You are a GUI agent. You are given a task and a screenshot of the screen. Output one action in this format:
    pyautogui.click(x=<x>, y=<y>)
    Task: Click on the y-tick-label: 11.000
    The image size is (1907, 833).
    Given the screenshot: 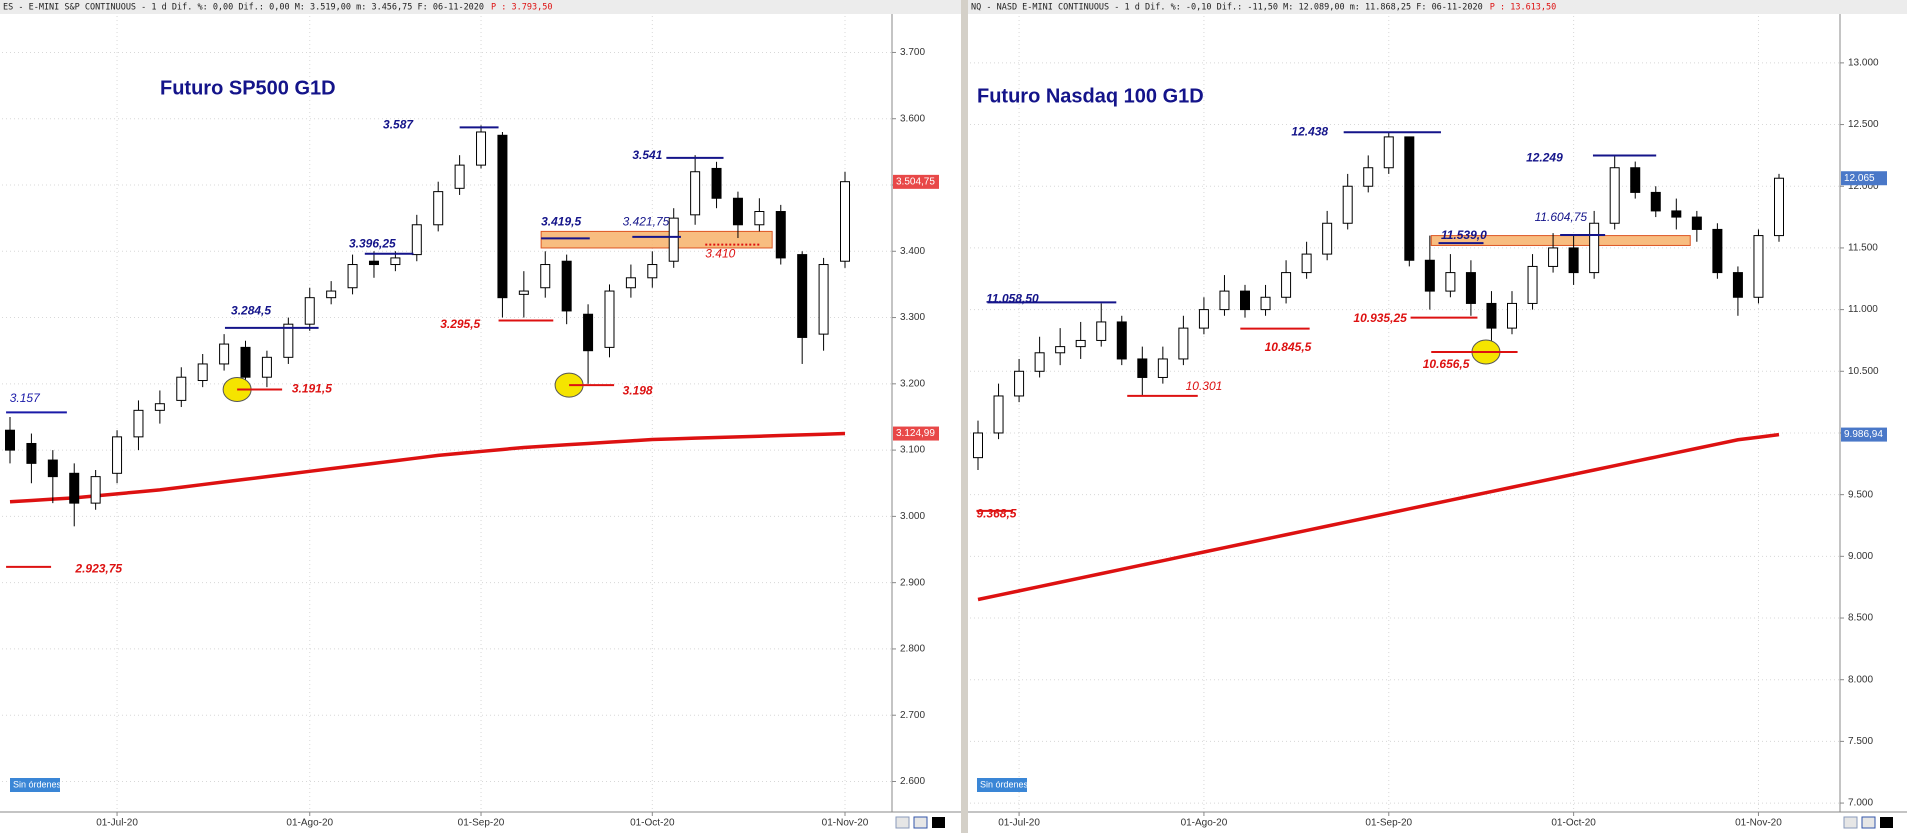 What is the action you would take?
    pyautogui.click(x=1863, y=309)
    